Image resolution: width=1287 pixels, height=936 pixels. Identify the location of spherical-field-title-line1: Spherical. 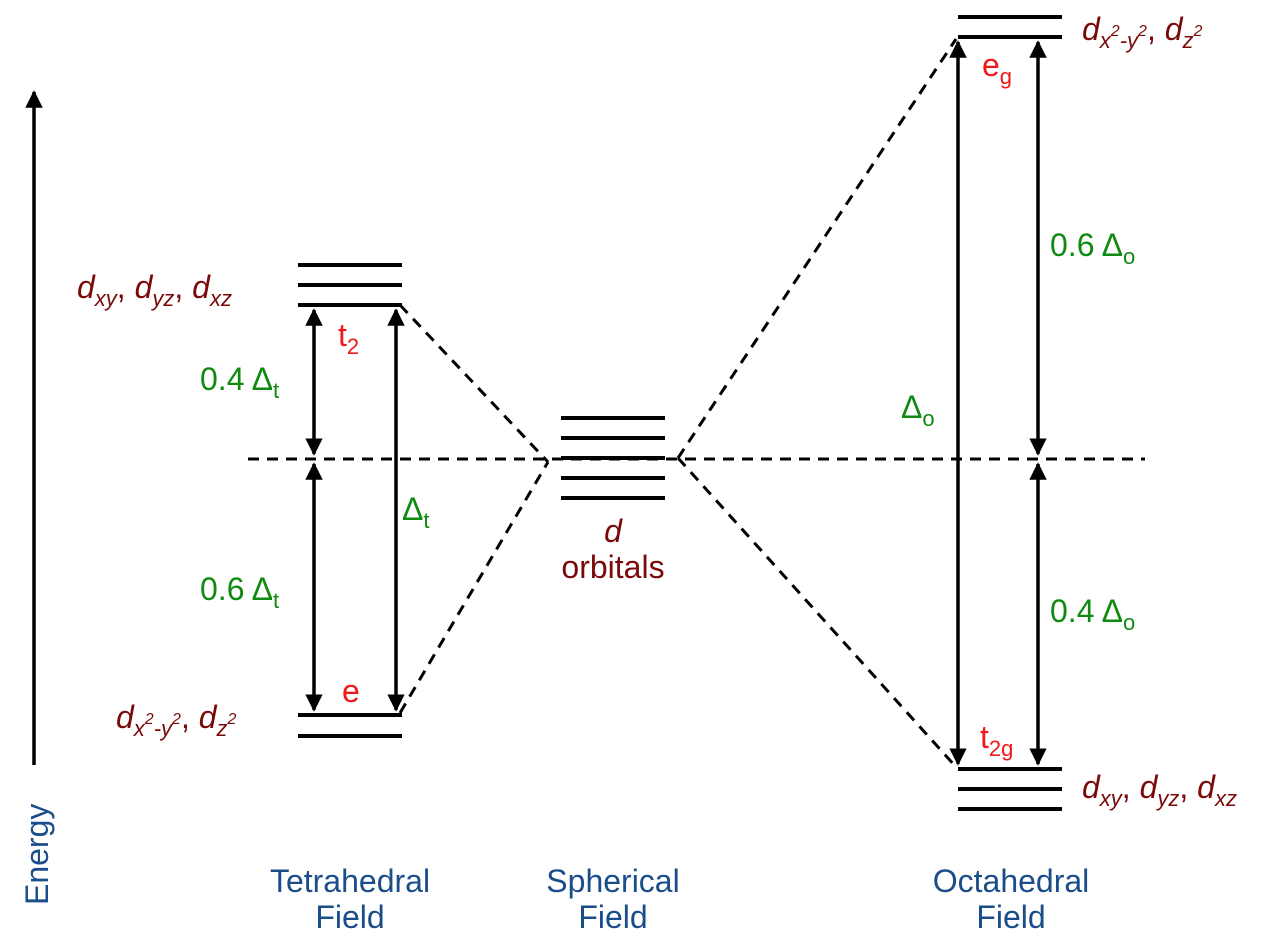
(612, 881).